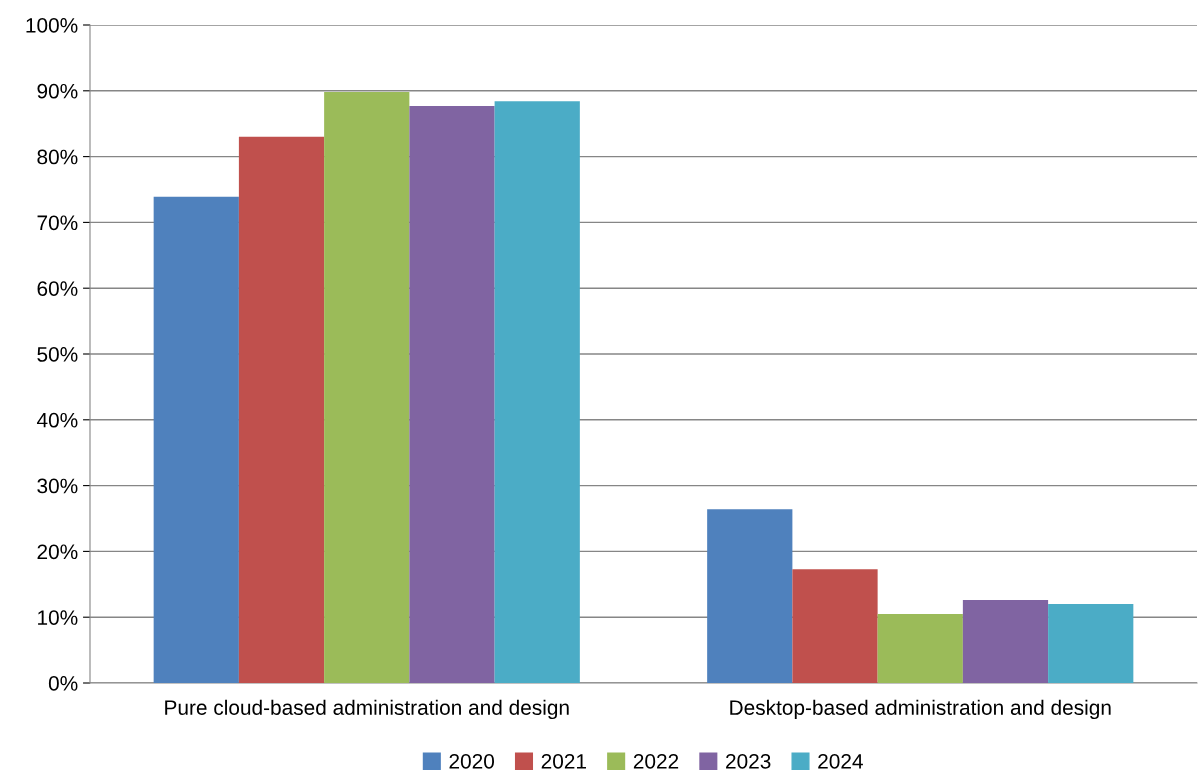 This screenshot has height=783, width=1199. I want to click on y-tick-label: 20%, so click(57, 552).